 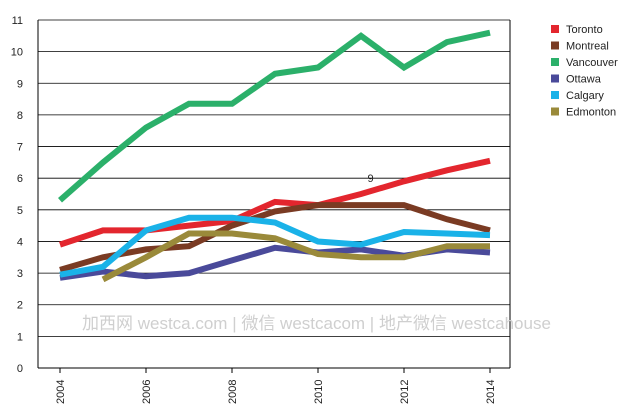 I want to click on x-tick-label: 2010, so click(x=319, y=392).